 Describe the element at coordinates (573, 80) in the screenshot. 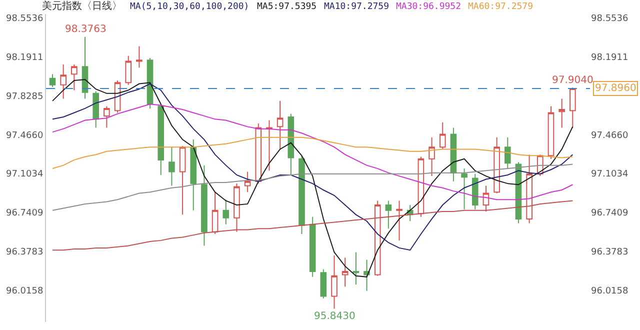

I see `annotation: 97.9040` at that location.